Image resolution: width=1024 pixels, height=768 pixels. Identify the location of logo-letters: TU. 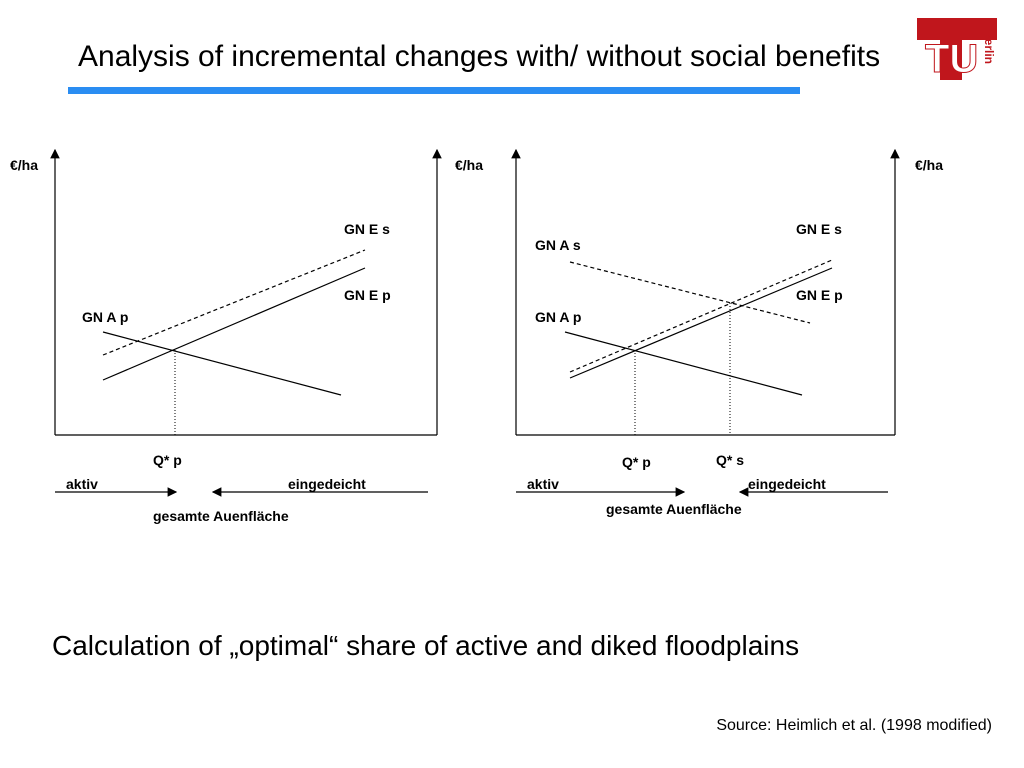
(951, 59).